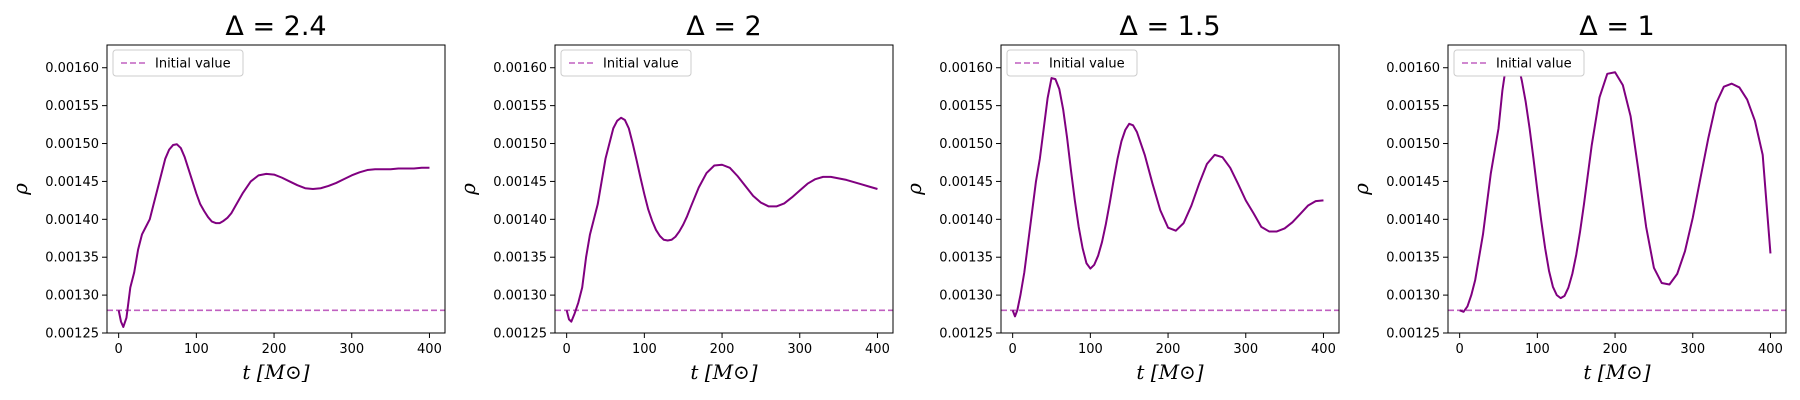  What do you see at coordinates (275, 26) in the screenshot?
I see `chart-title: Δ = 2.4` at bounding box center [275, 26].